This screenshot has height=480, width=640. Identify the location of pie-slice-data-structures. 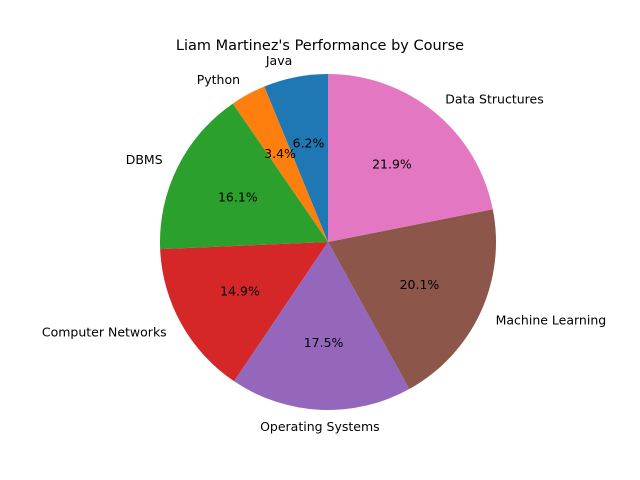
(410, 158).